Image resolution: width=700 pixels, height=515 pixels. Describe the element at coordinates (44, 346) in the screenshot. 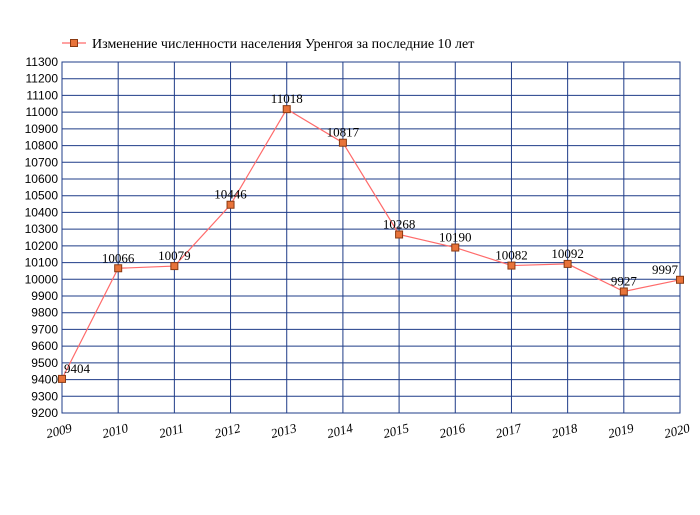

I see `y-tick-label: 9600` at that location.